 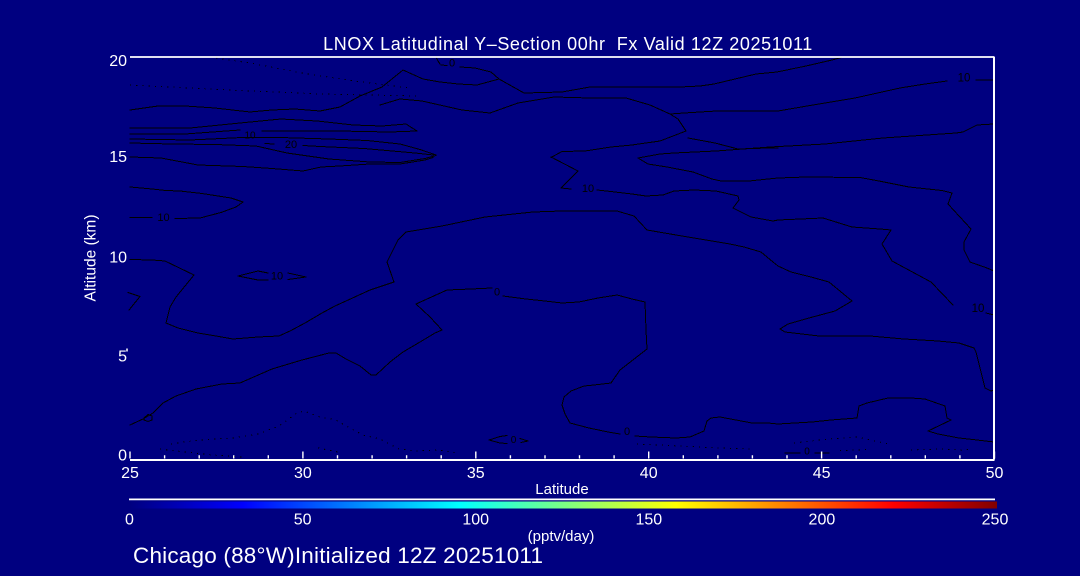 I want to click on svg-text: 250, so click(x=995, y=520).